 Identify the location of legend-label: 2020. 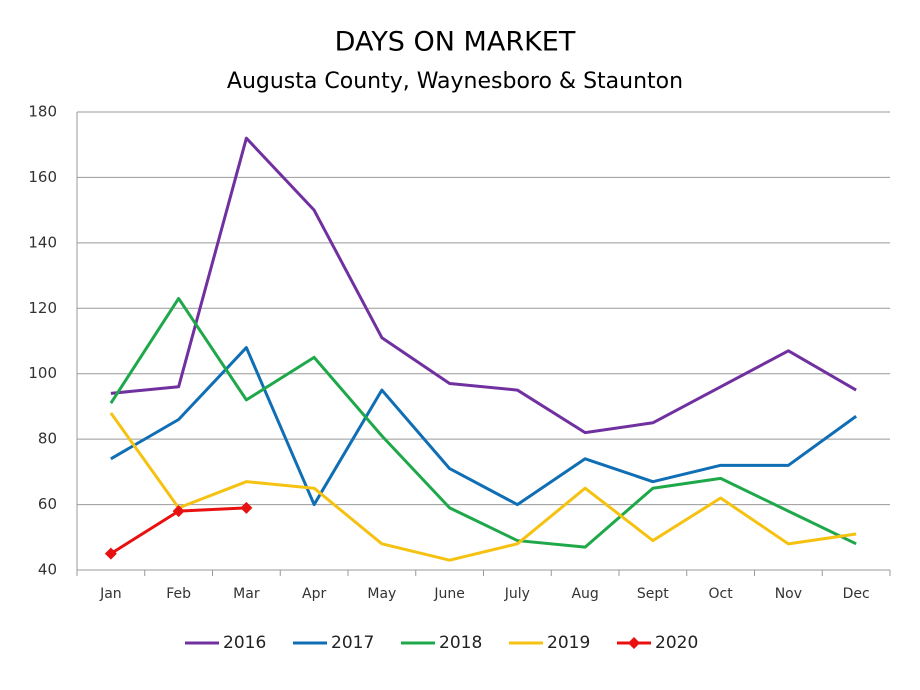
(676, 643).